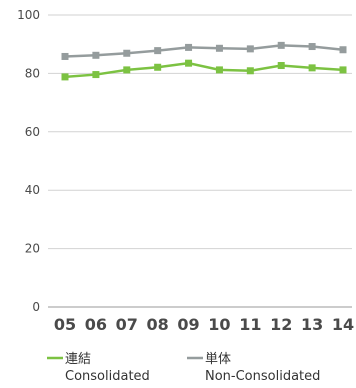  What do you see at coordinates (218, 359) in the screenshot?
I see `legend-label-japanese: 単体` at bounding box center [218, 359].